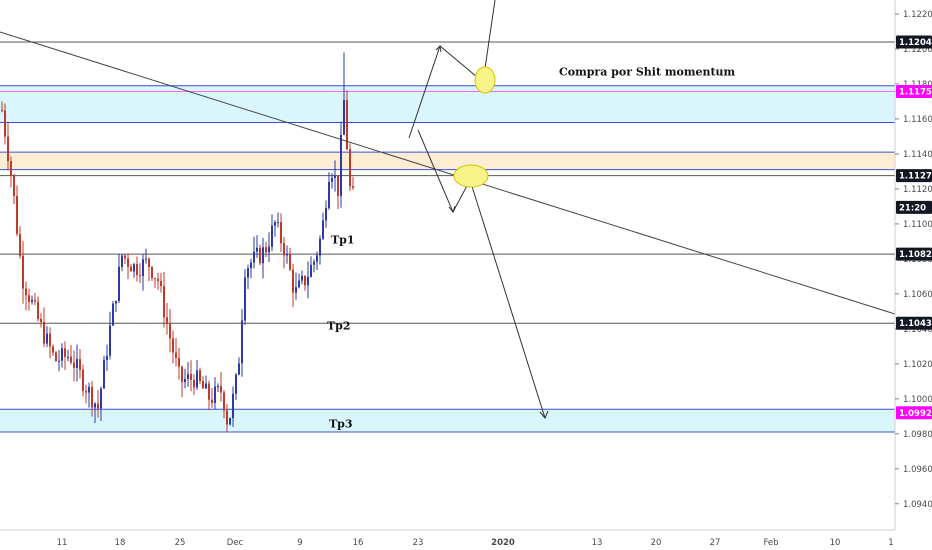  Describe the element at coordinates (485, 80) in the screenshot. I see `buy-zone-ellipse` at that location.